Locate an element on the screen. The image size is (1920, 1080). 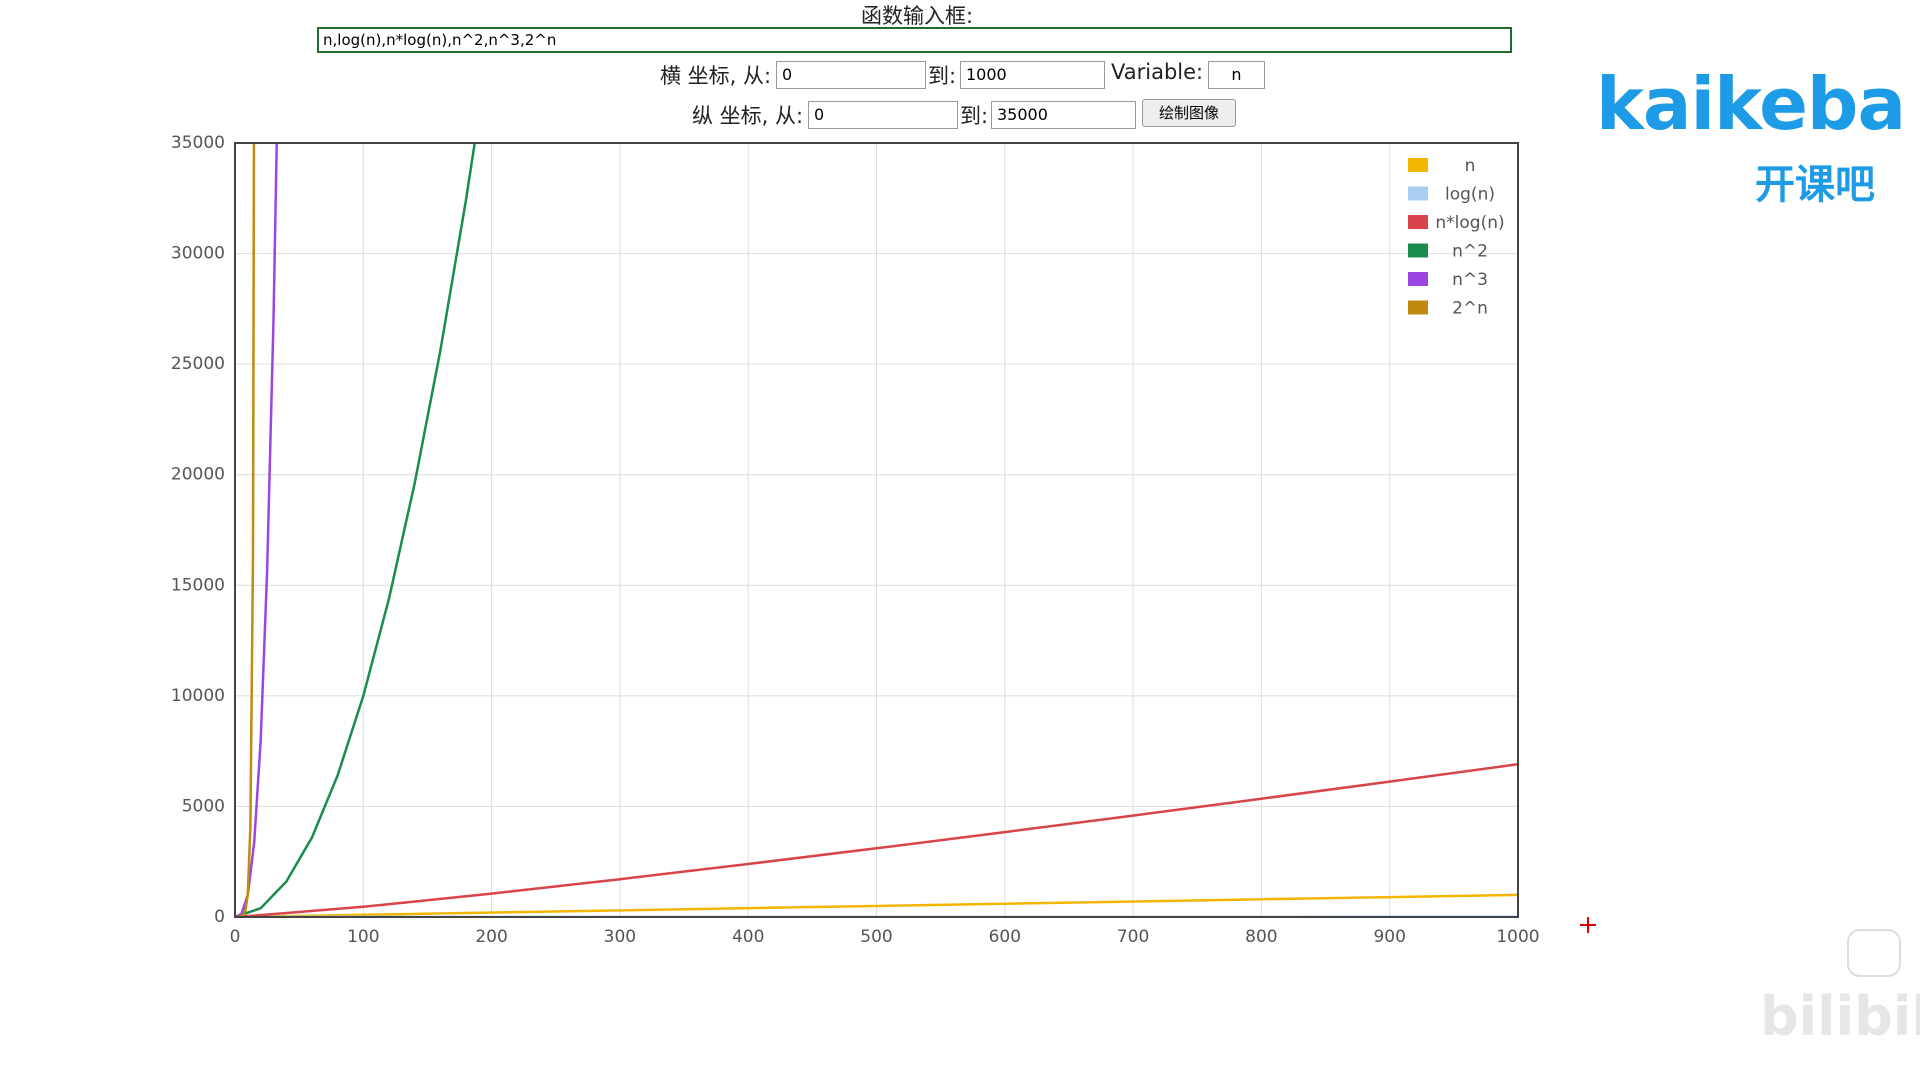
form-title: 函数输入框: is located at coordinates (917, 16).